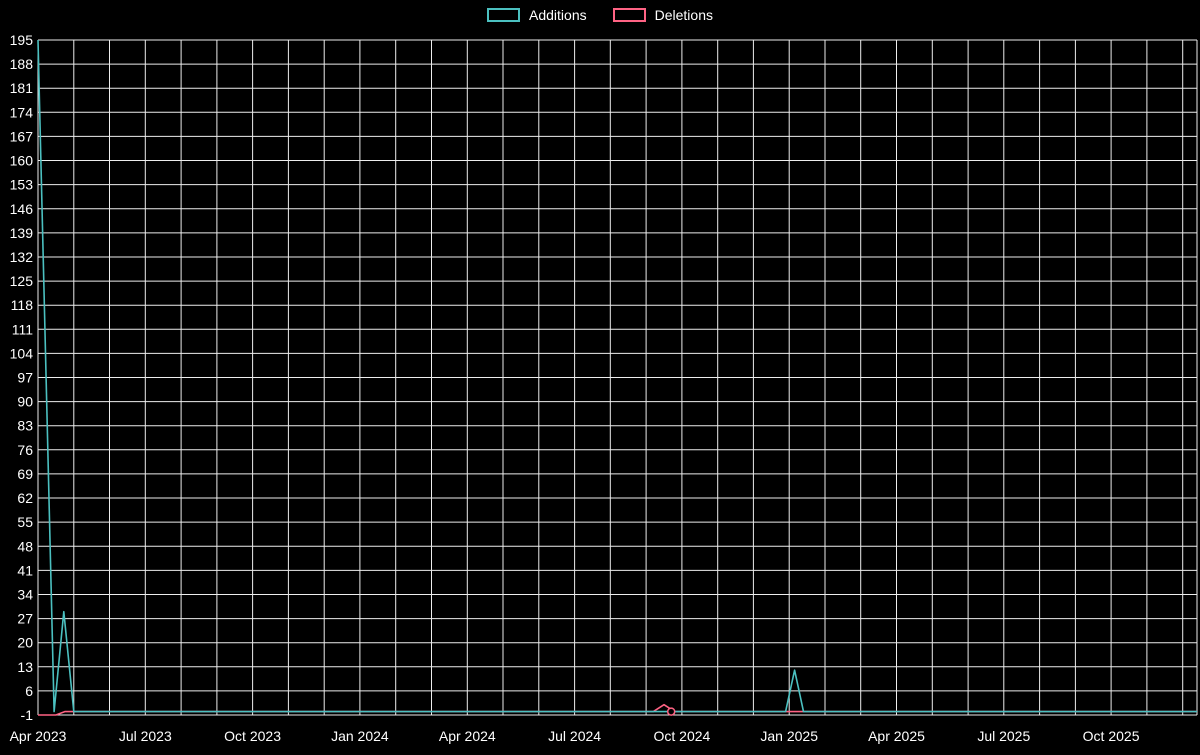  I want to click on y-tick-label: 34, so click(25, 595).